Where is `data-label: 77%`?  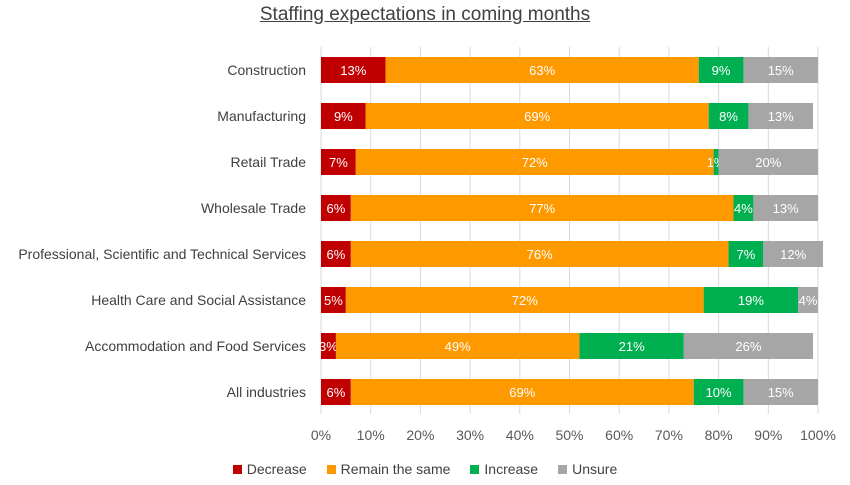 data-label: 77% is located at coordinates (542, 208).